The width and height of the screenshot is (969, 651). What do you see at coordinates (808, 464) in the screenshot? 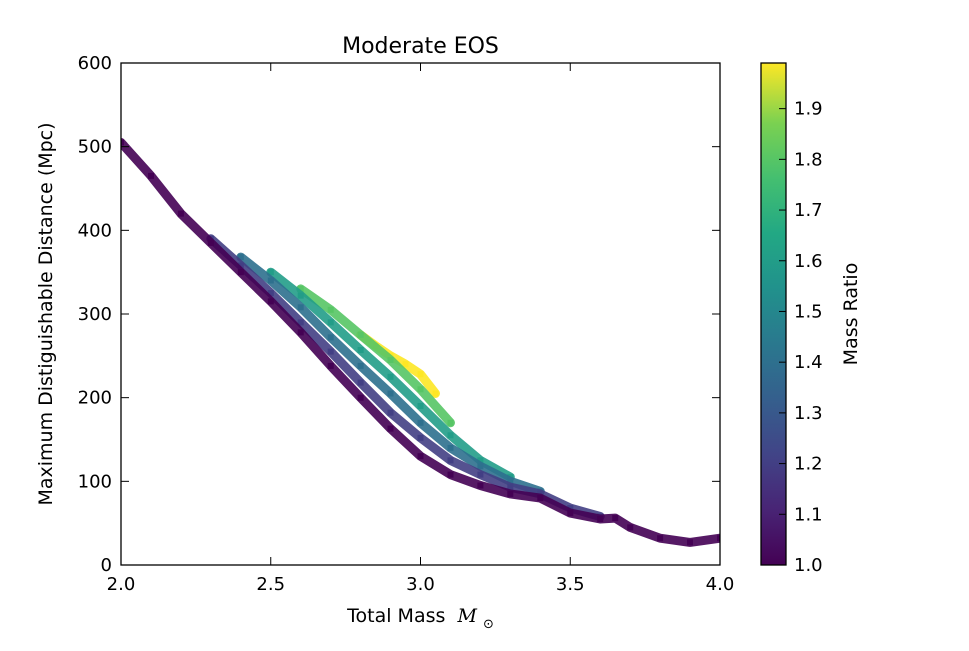
I see `colorbar-tick-label: 1.2` at bounding box center [808, 464].